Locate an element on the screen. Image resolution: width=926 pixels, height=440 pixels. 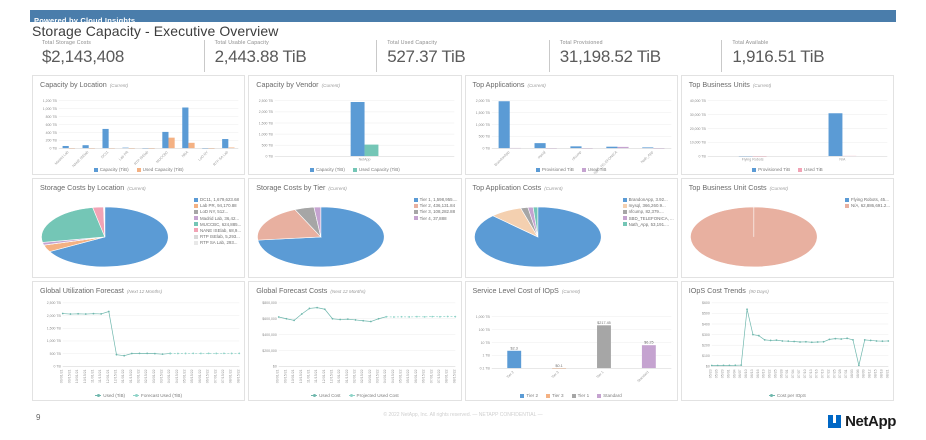
legend-item: Used Cost is located at coordinates (326, 395).